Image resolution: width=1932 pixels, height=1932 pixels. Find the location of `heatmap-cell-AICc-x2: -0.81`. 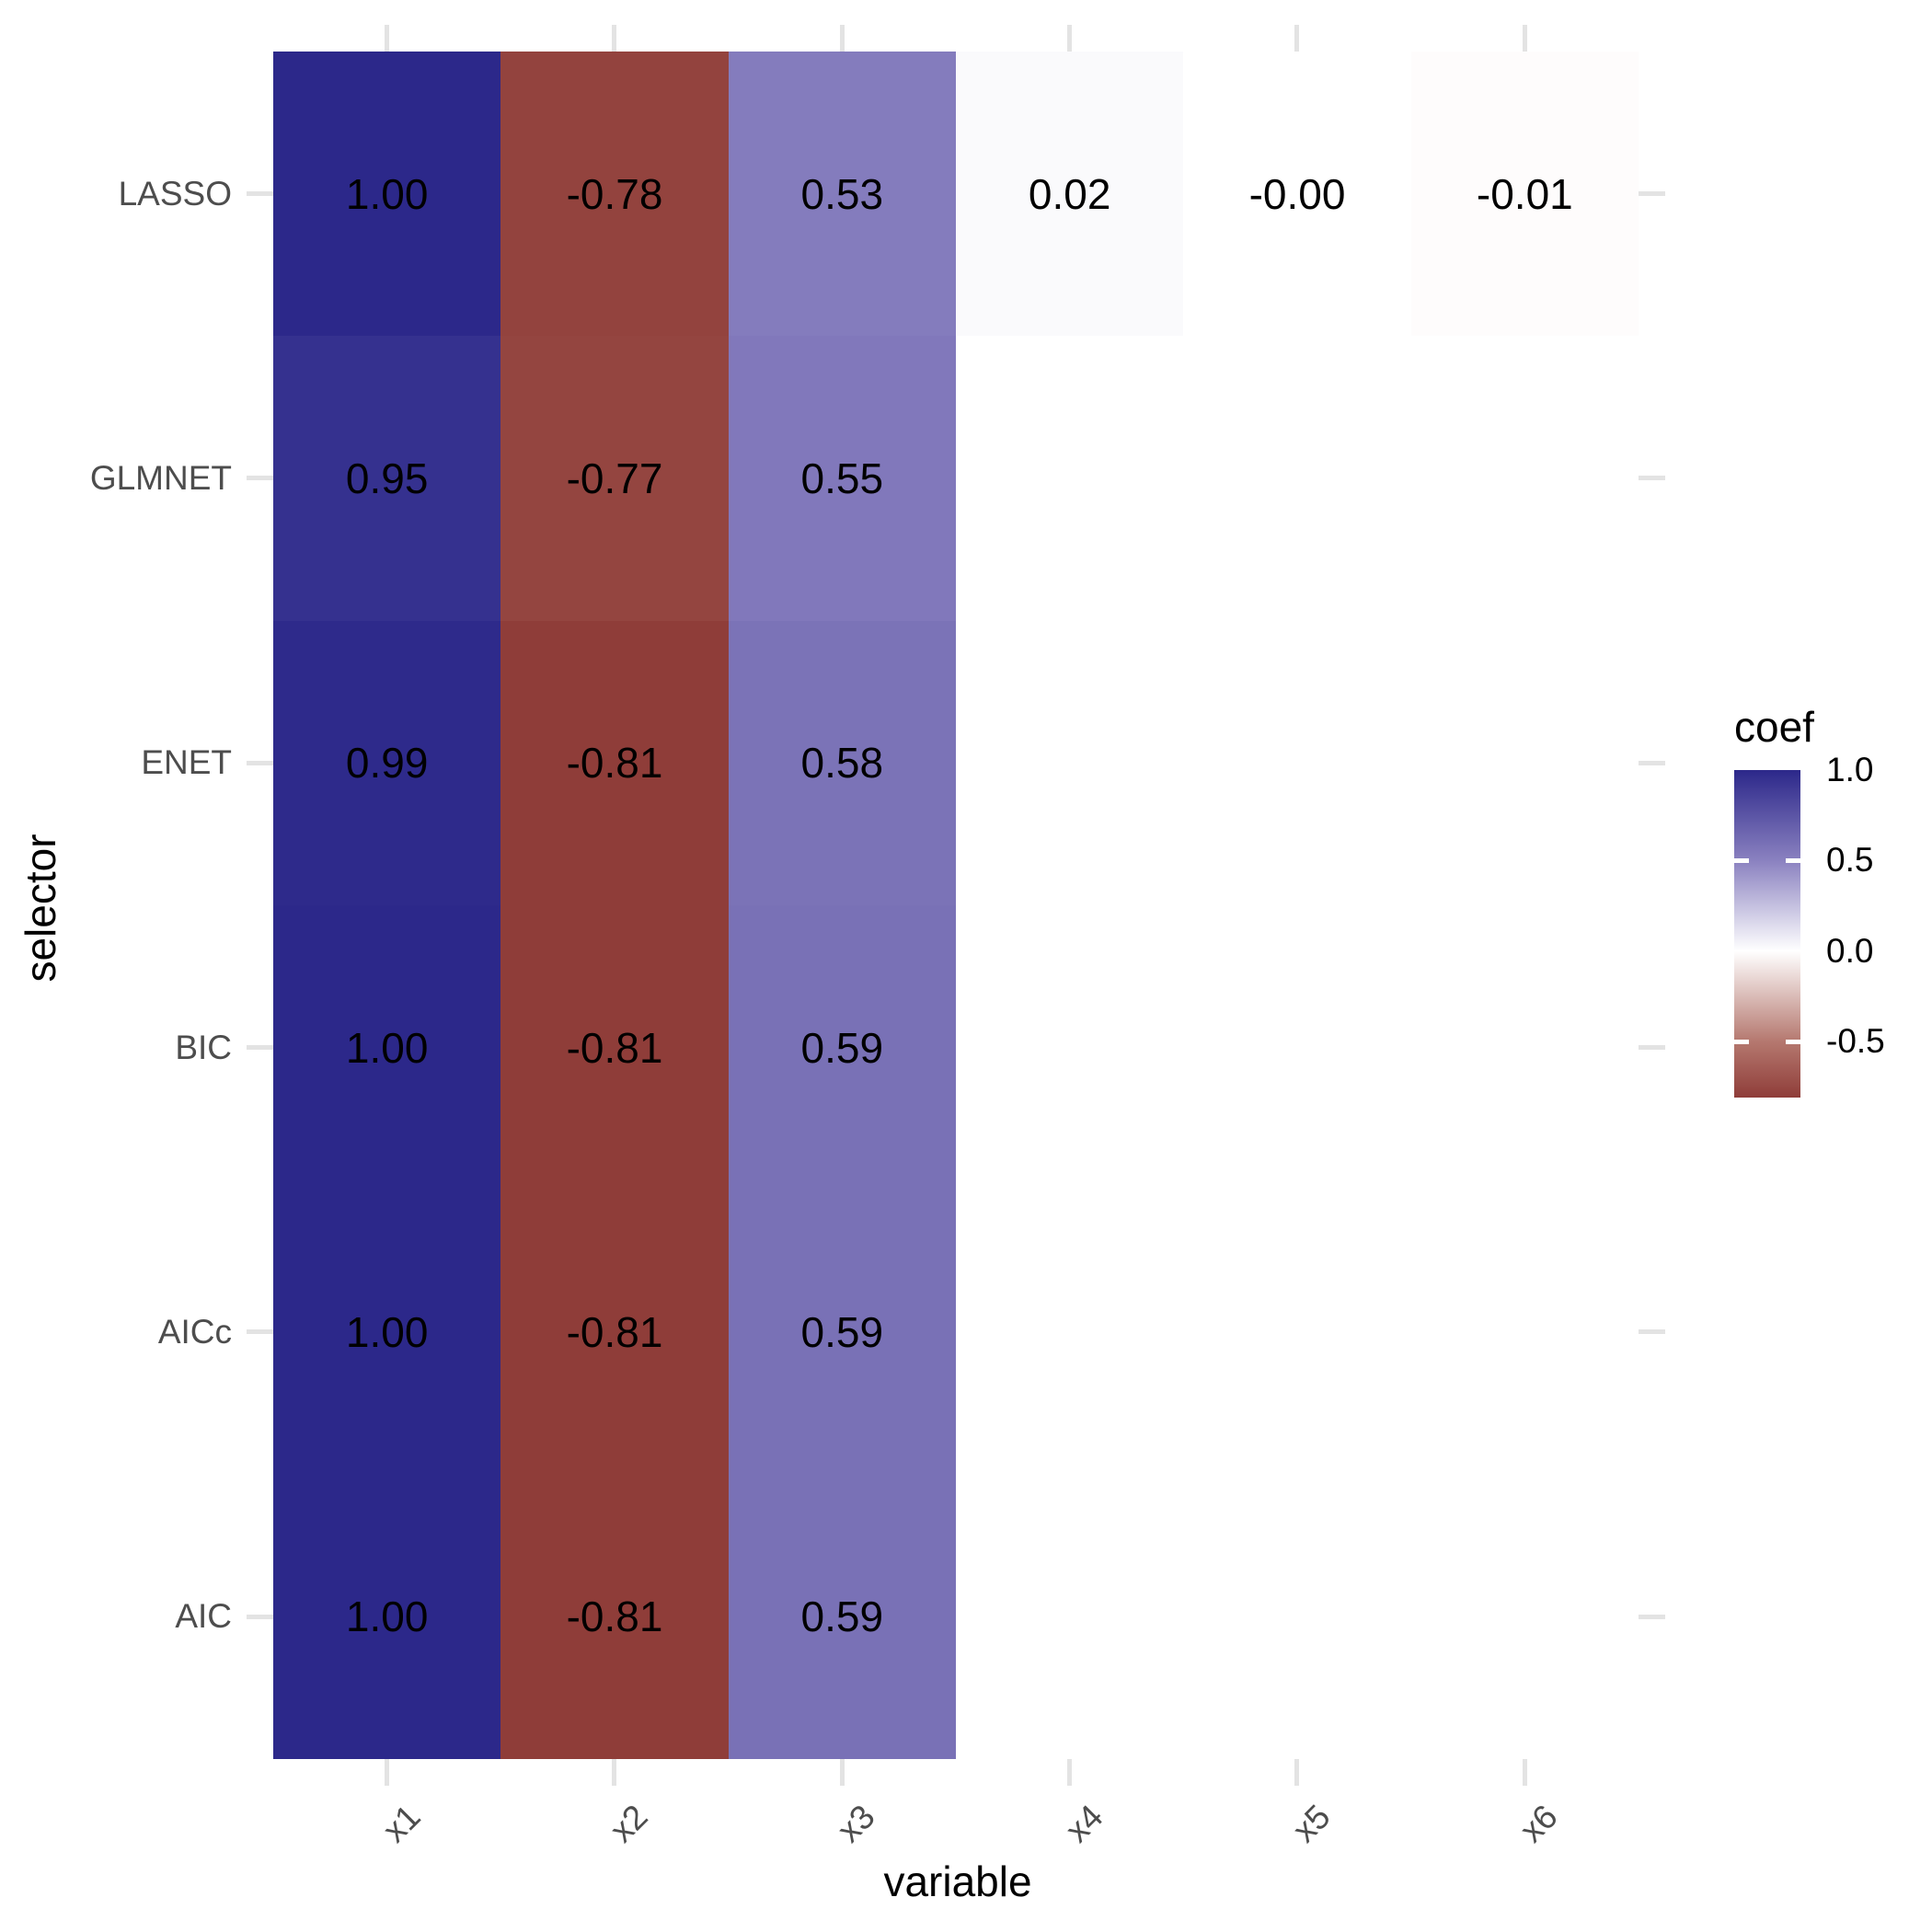

heatmap-cell-AICc-x2: -0.81 is located at coordinates (614, 1332).